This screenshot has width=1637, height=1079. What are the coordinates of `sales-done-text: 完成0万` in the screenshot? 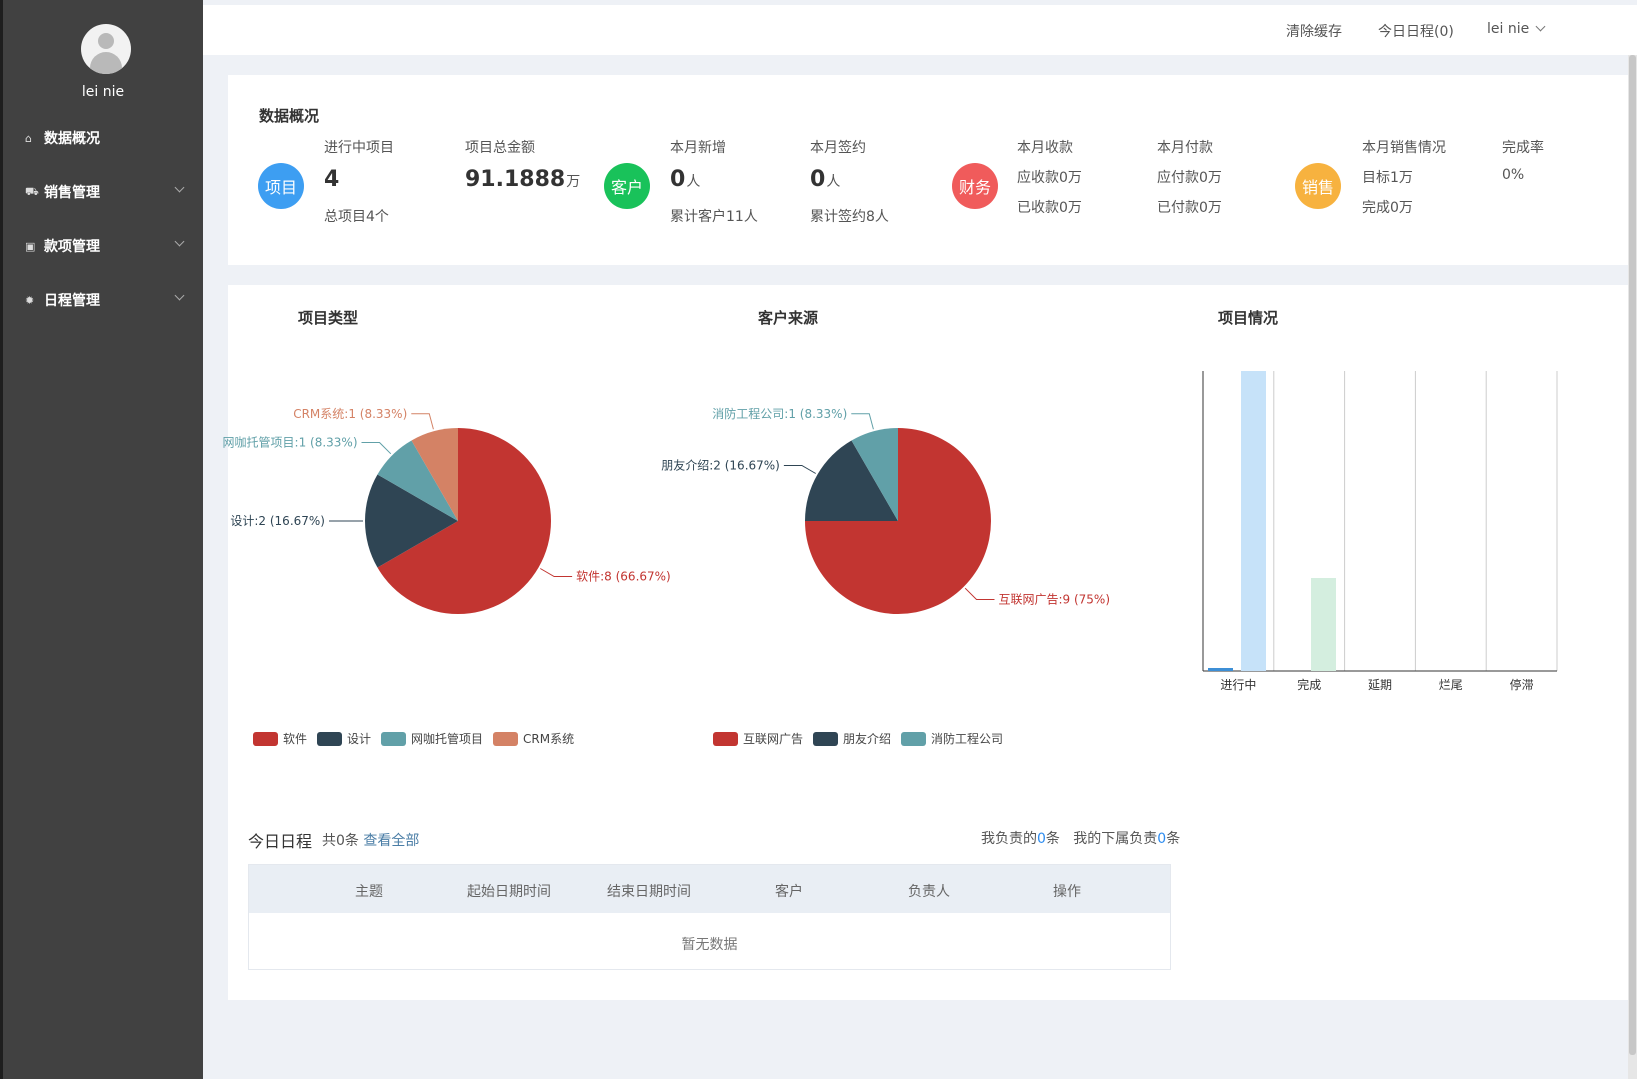 It's located at (1387, 208).